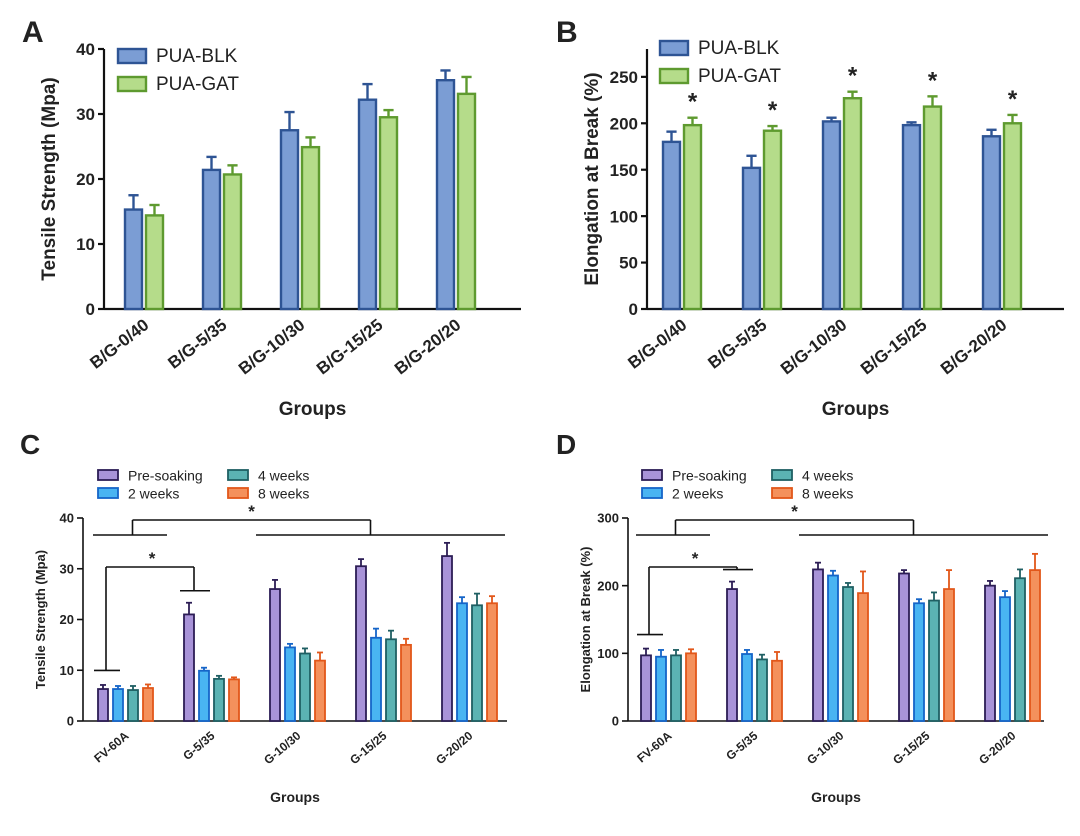 This screenshot has width=1080, height=836. What do you see at coordinates (567, 32) in the screenshot?
I see `panel-letter: B` at bounding box center [567, 32].